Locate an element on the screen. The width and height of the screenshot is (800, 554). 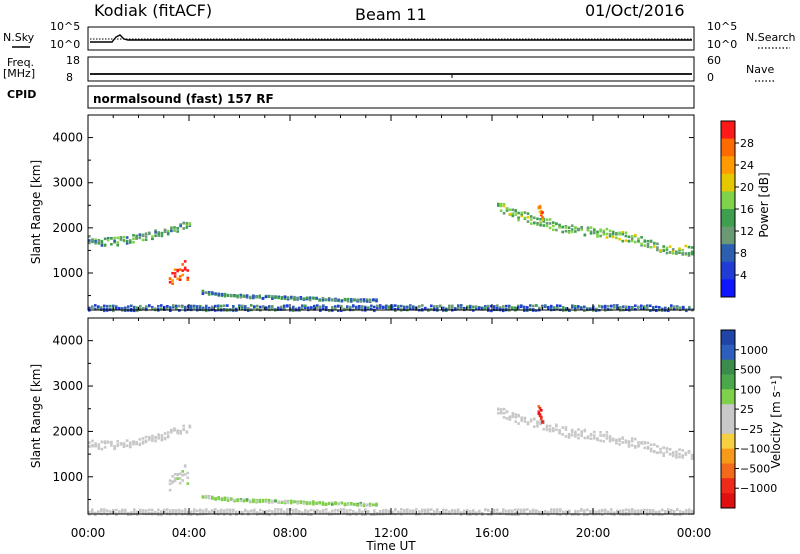
time-tick-label: 12:00 is located at coordinates (391, 533).